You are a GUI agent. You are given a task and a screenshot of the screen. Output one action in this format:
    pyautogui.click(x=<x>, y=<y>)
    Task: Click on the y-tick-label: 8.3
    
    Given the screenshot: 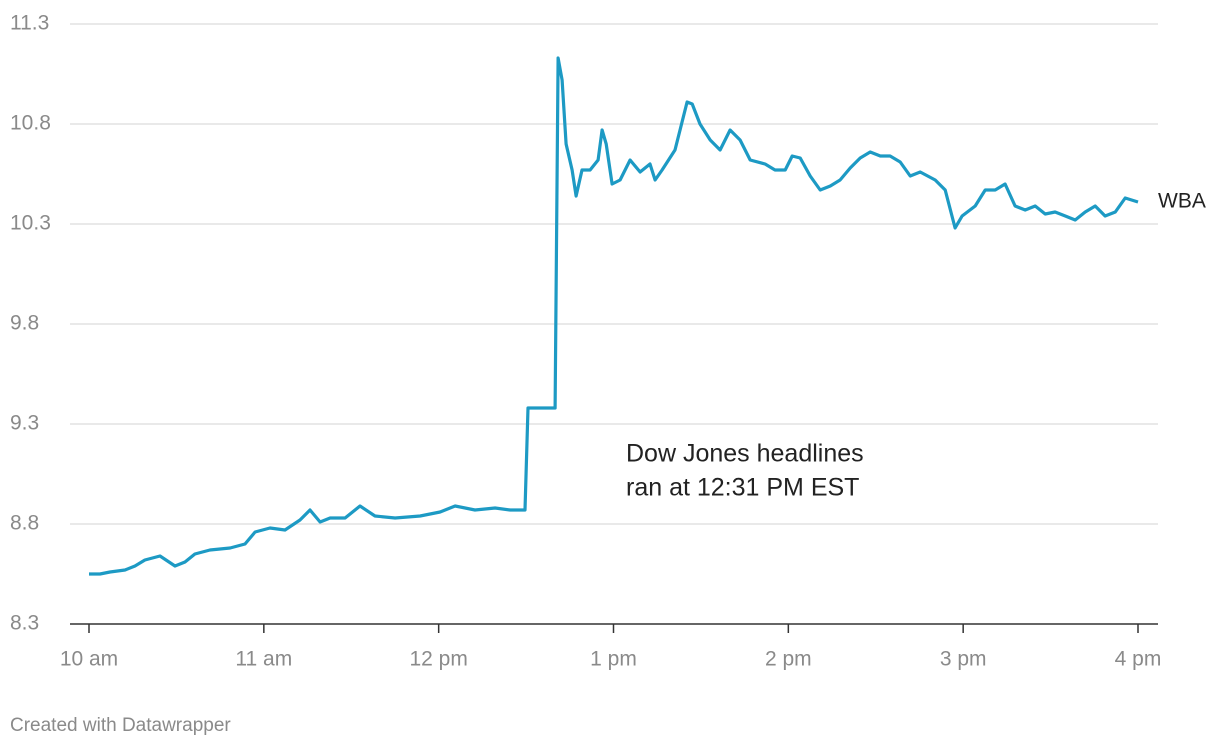 What is the action you would take?
    pyautogui.click(x=24, y=623)
    